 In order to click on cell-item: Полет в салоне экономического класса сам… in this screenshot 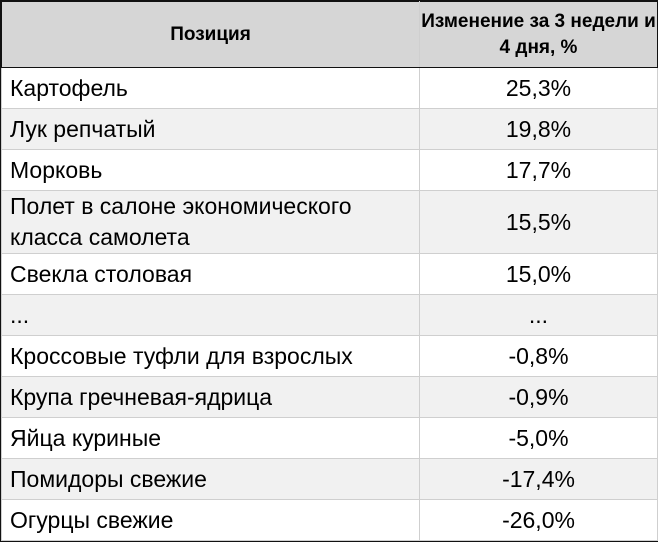, I will do `click(210, 222)`.